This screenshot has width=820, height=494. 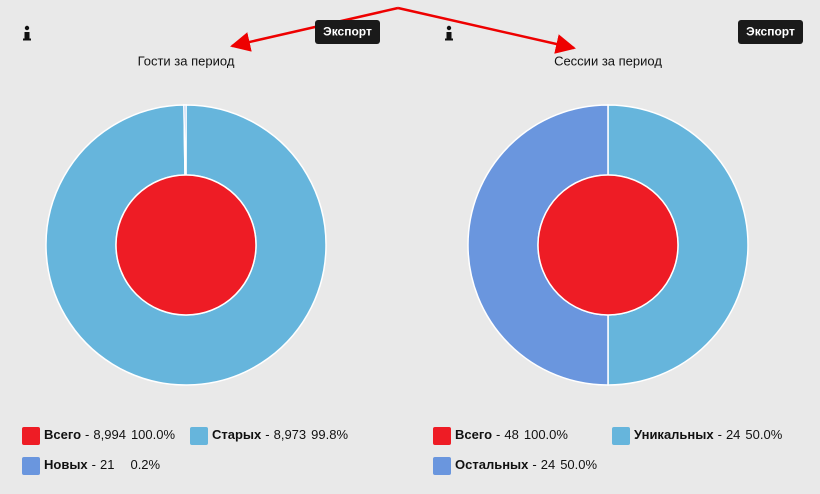 What do you see at coordinates (237, 434) in the screenshot?
I see `legend-name: Старых` at bounding box center [237, 434].